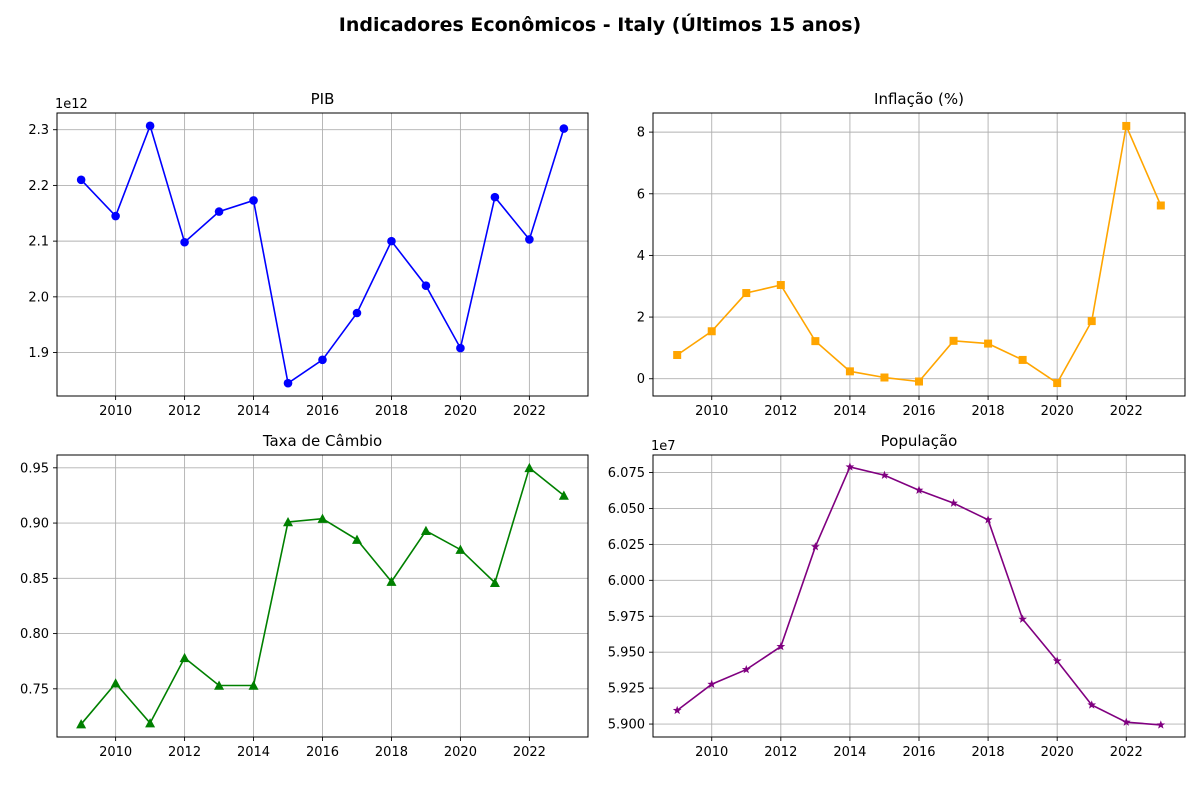 The image size is (1200, 800). What do you see at coordinates (34, 689) in the screenshot?
I see `y-tick-label: 0.75` at bounding box center [34, 689].